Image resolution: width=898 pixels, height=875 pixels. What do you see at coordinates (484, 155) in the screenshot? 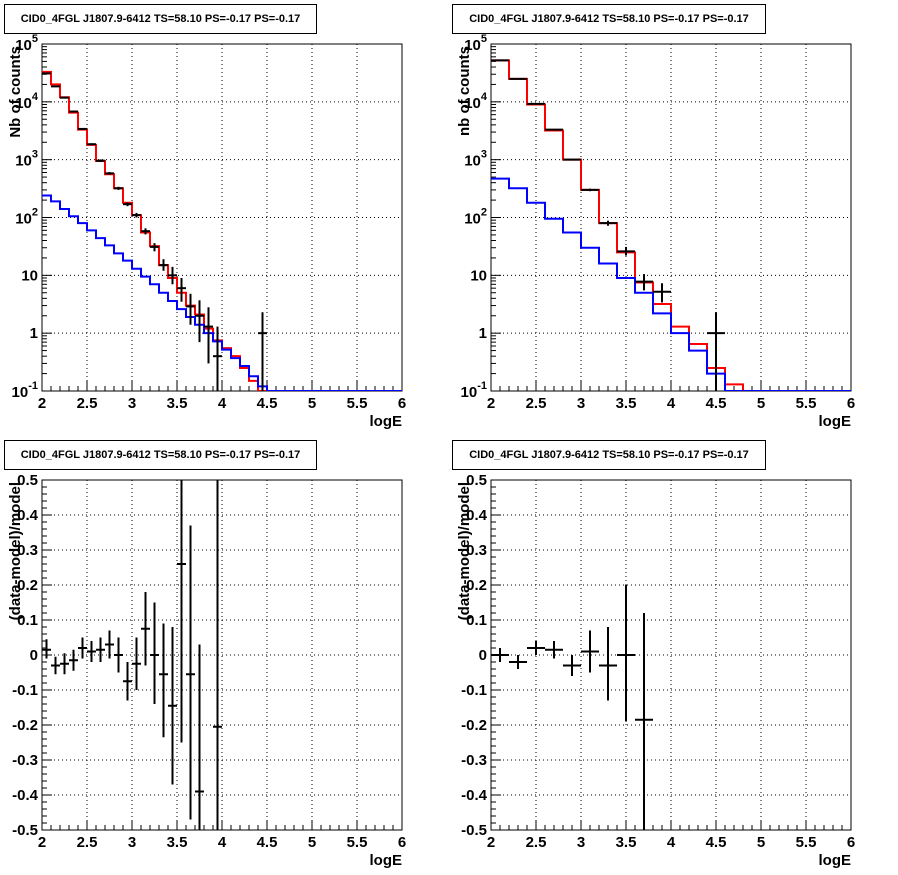
I see `y-tick-exponent: 3` at bounding box center [484, 155].